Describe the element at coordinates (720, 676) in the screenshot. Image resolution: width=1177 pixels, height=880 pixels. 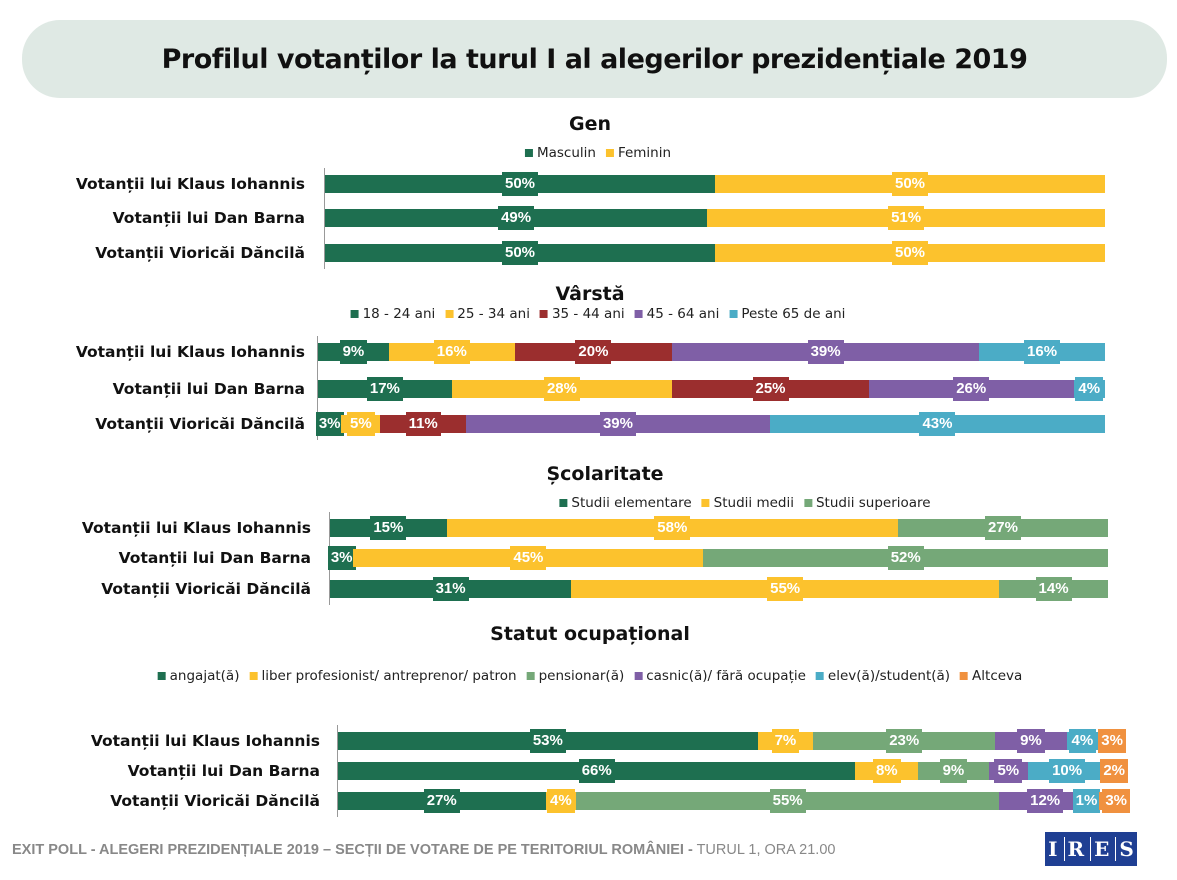
I see `legend-item: casnic(ă)/ fără ocupație` at that location.